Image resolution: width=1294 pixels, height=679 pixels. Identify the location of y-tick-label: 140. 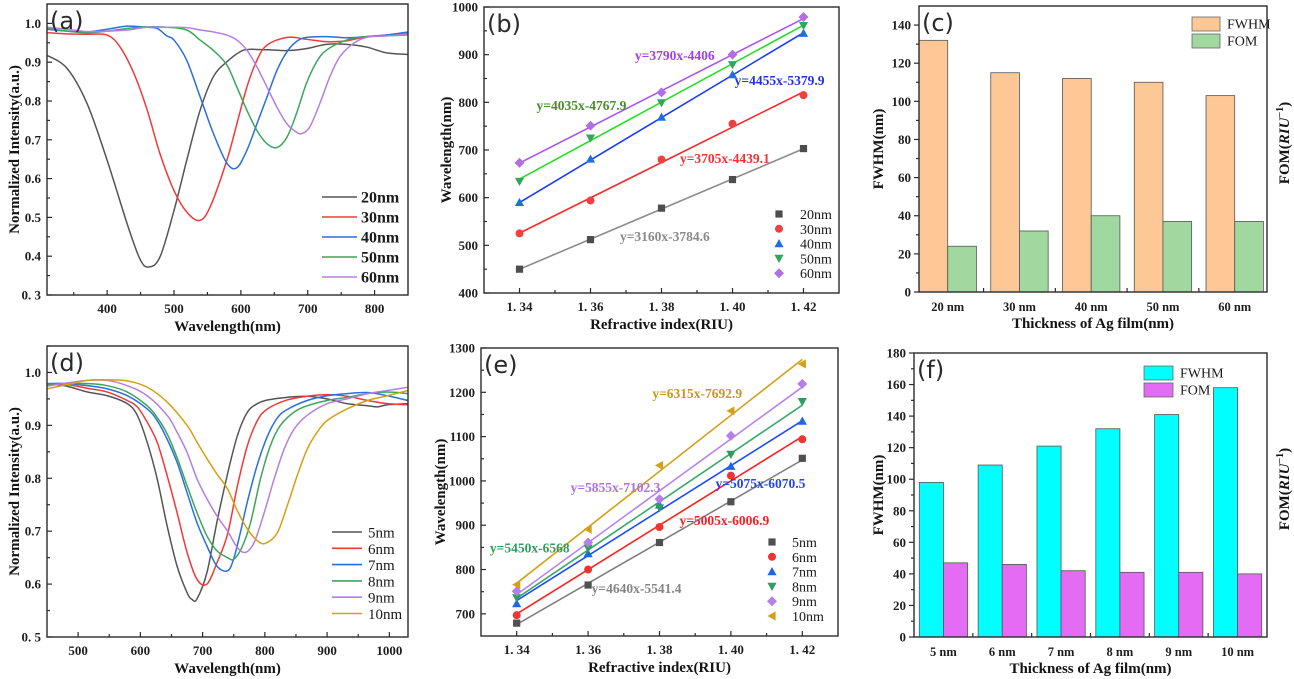
(897, 416).